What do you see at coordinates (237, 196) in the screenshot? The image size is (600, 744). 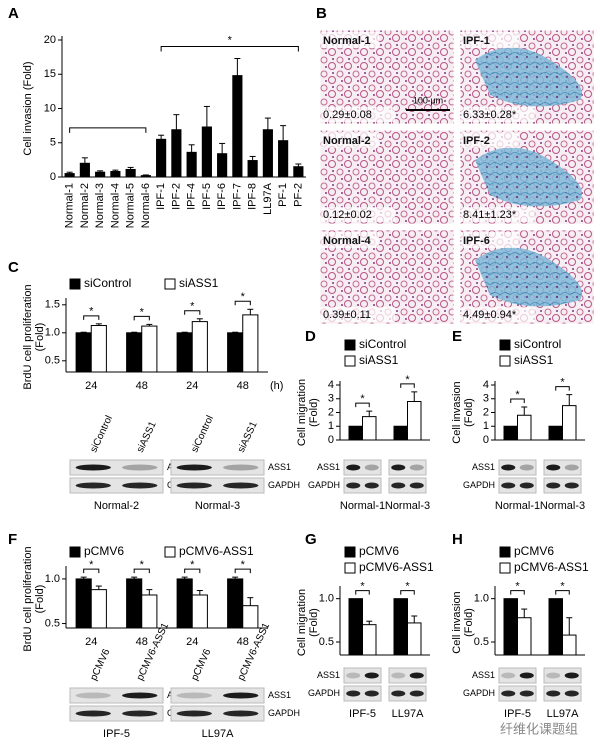 I see `x-tick-label: IPF-7` at bounding box center [237, 196].